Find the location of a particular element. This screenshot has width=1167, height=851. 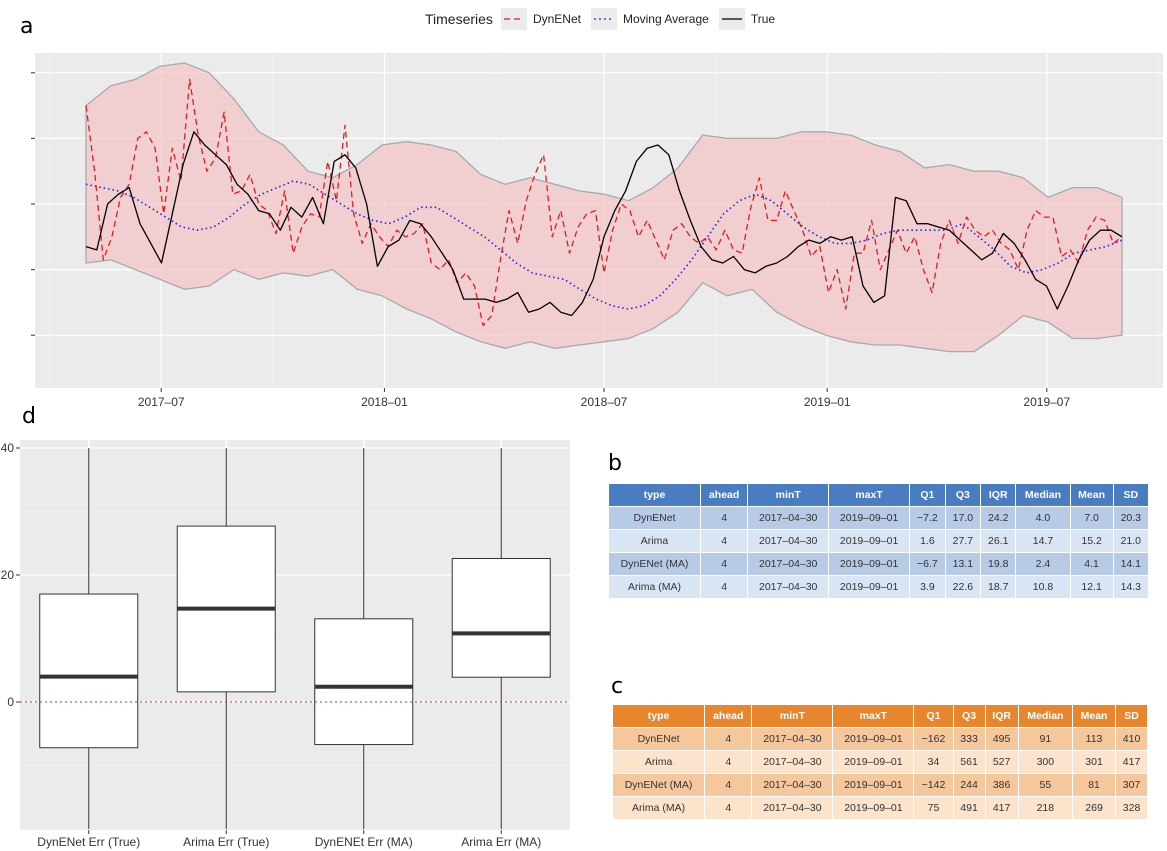

table-c-cell: 386 is located at coordinates (1001, 785).